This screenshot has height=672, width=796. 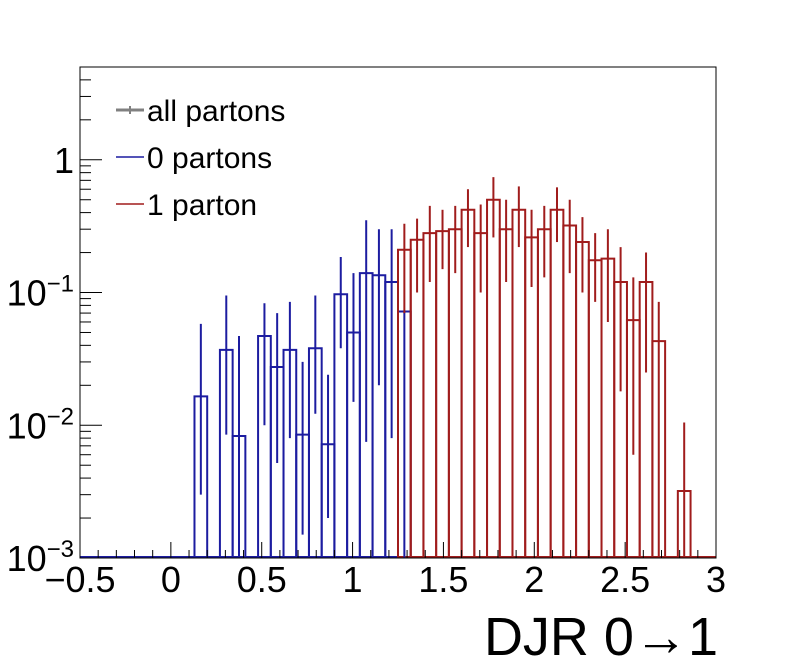 I want to click on legend: all partons 0 partons 1 parton, so click(x=200, y=158).